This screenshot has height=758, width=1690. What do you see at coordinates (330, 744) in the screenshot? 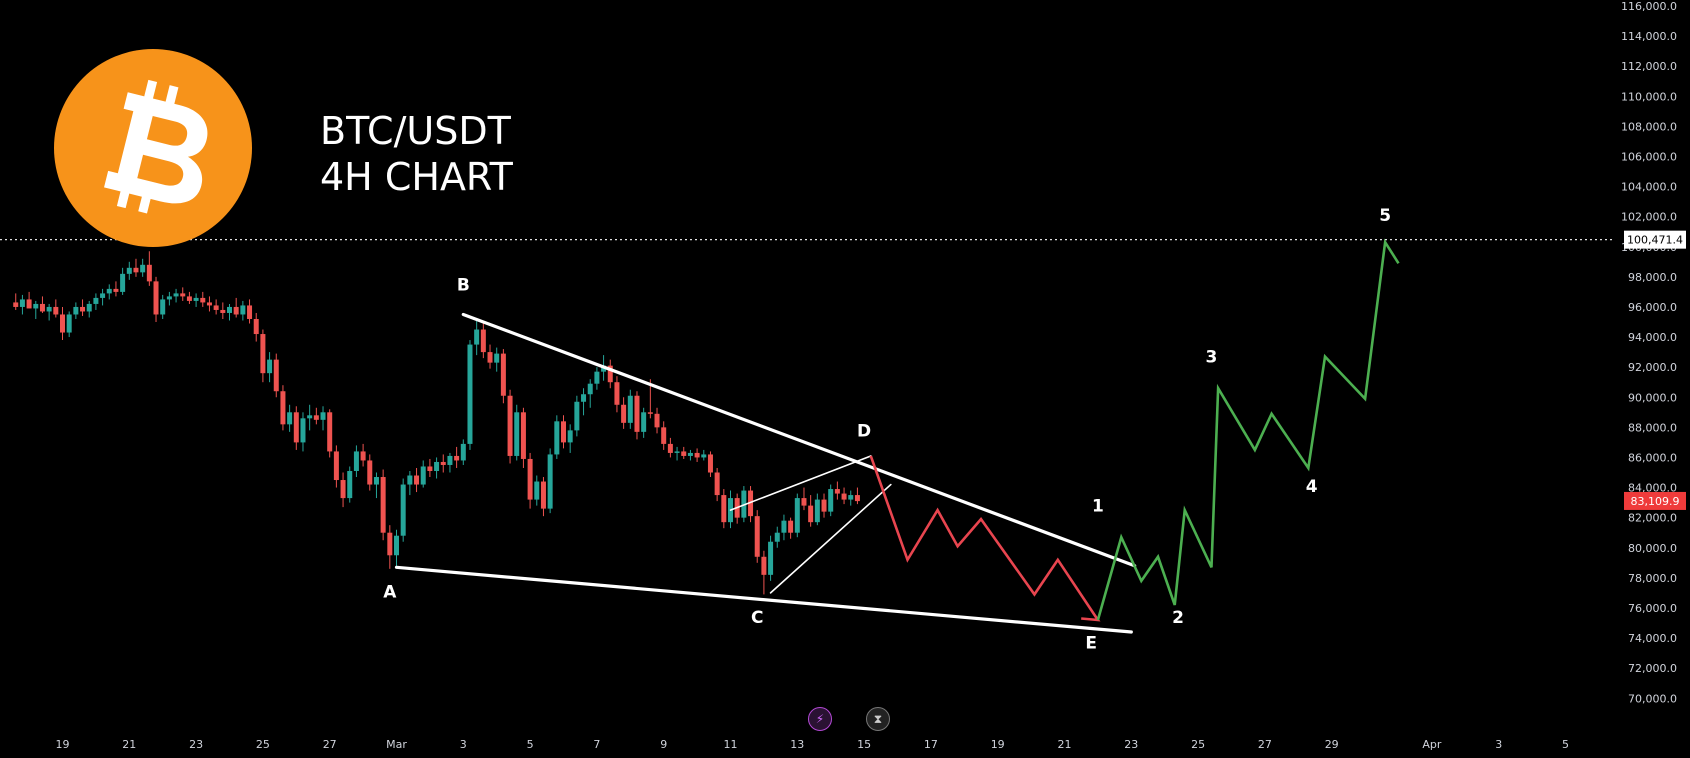
I see `x-tick-label: 27` at bounding box center [330, 744].